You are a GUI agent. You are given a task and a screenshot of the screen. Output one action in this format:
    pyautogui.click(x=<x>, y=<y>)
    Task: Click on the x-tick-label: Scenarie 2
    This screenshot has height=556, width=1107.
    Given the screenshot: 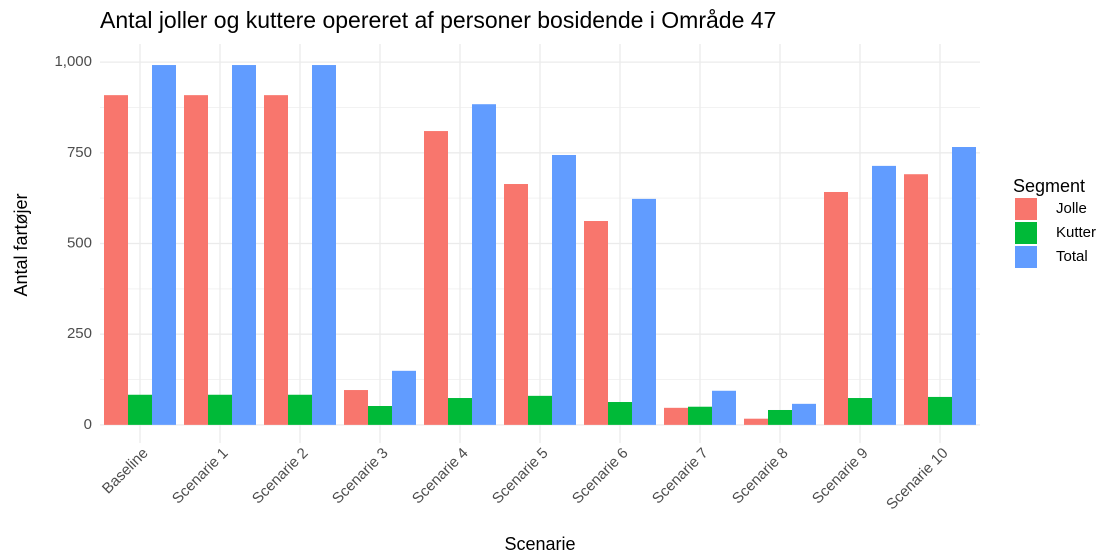 What is the action you would take?
    pyautogui.click(x=280, y=476)
    